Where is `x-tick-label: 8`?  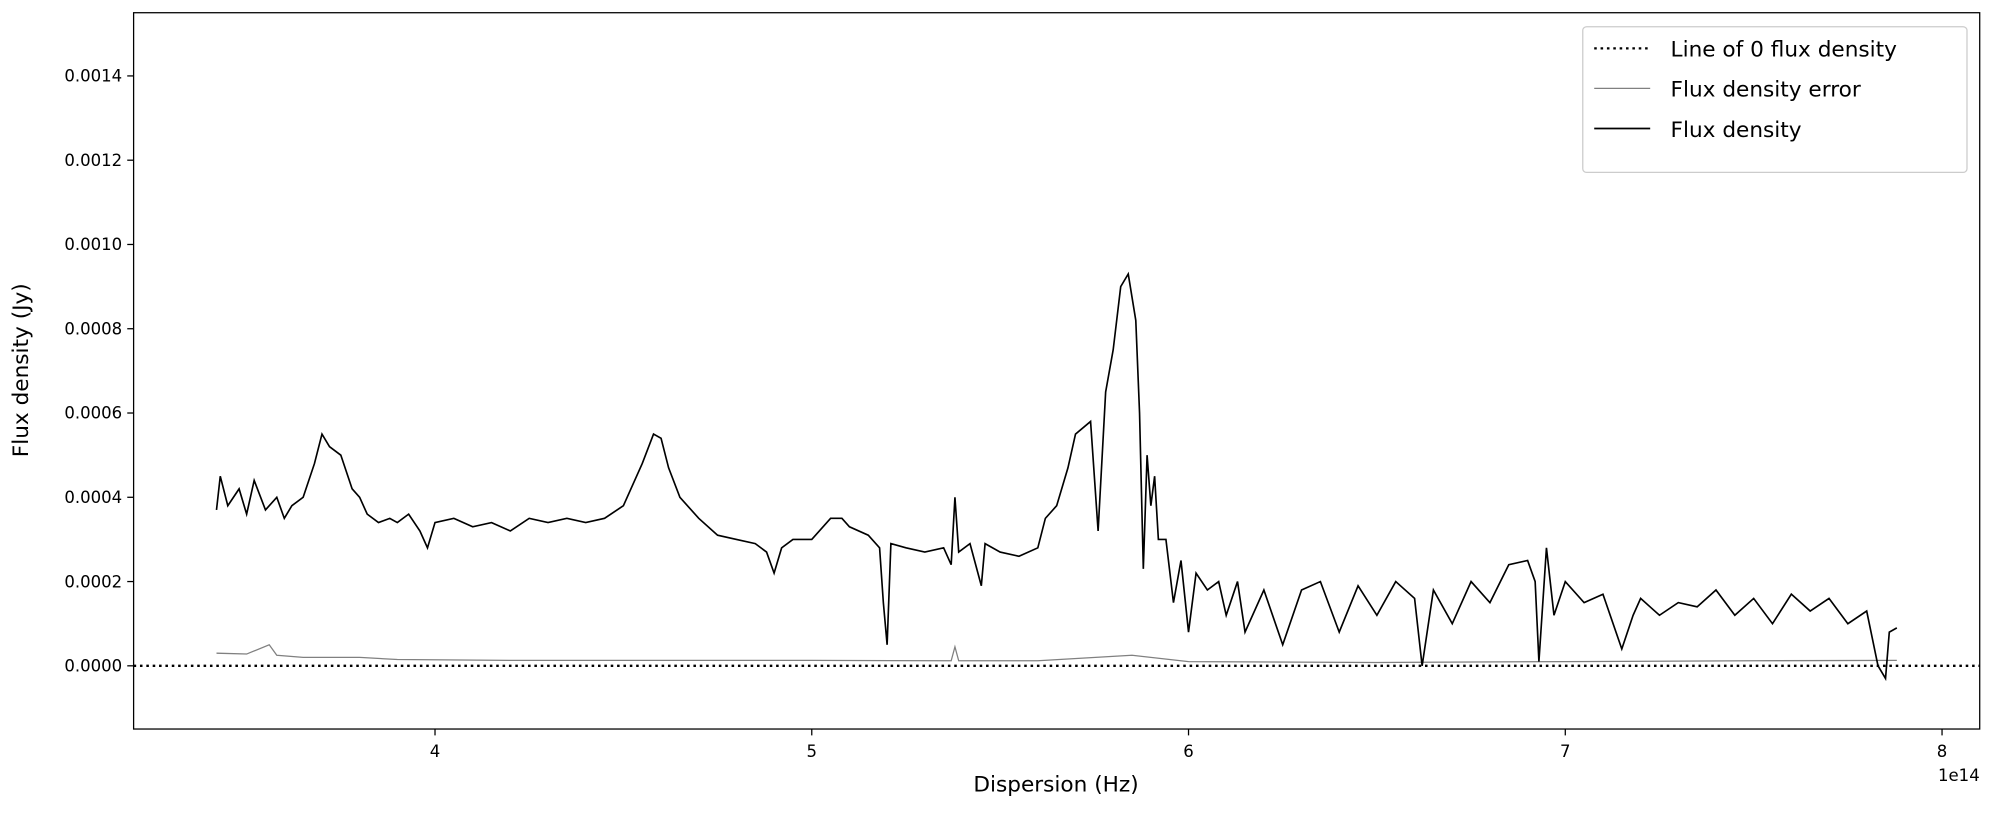
x-tick-label: 8 is located at coordinates (1942, 751).